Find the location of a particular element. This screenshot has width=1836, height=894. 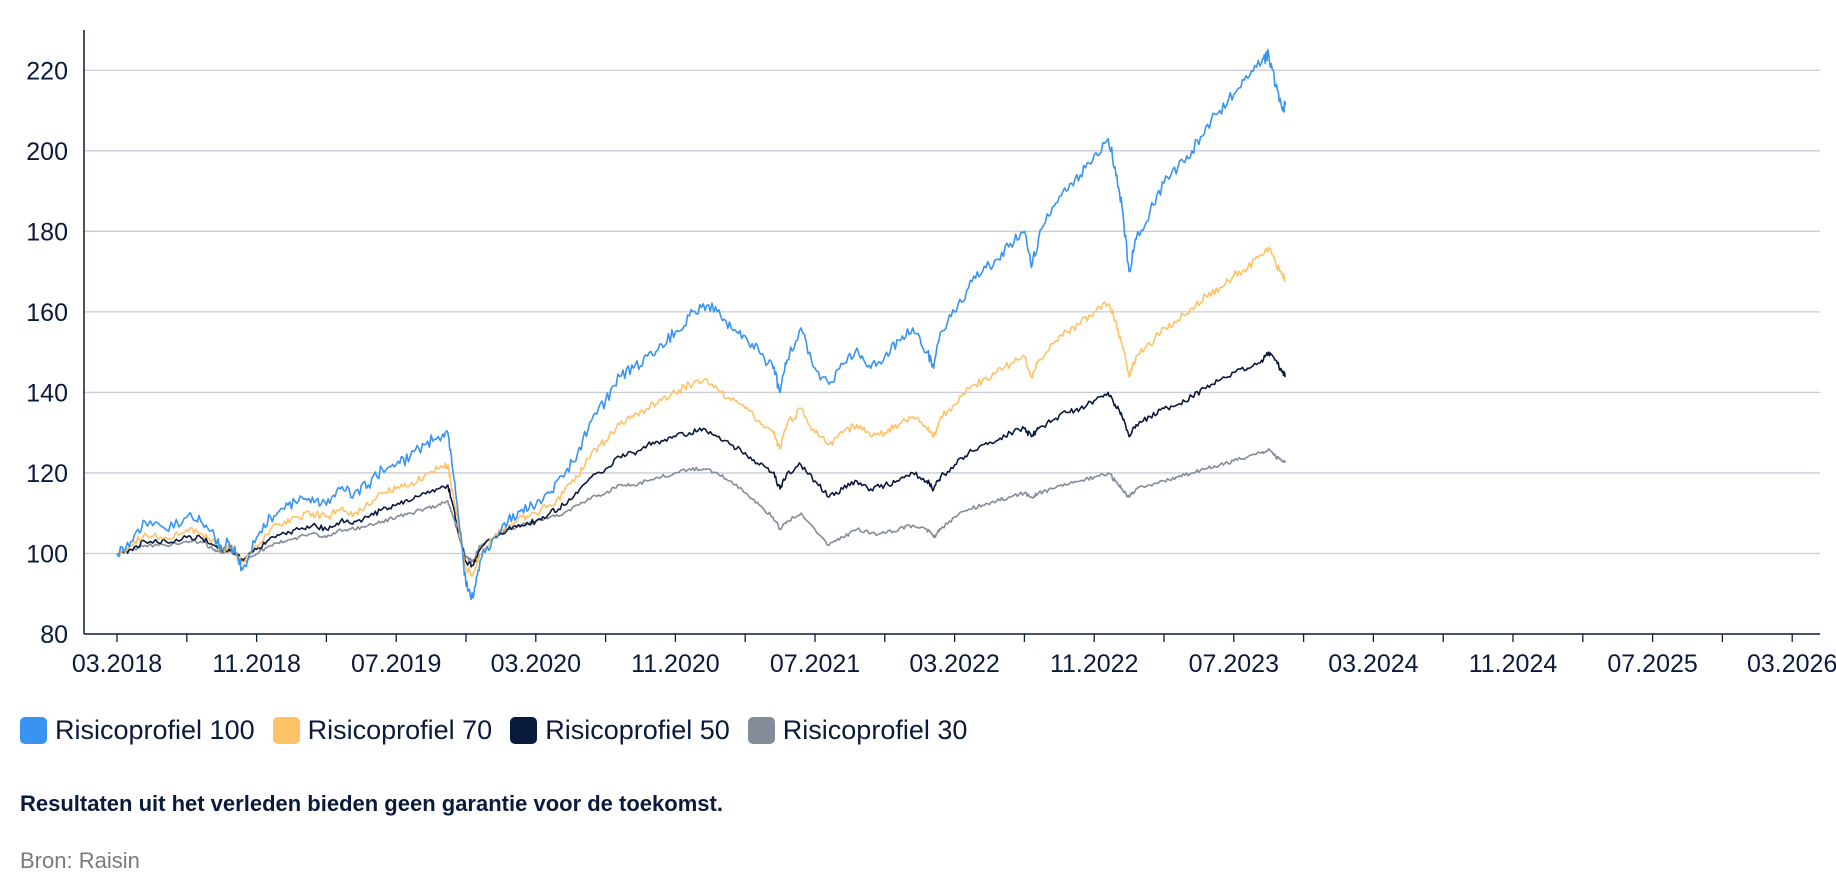

y-tick-label-140: 140 is located at coordinates (47, 393).